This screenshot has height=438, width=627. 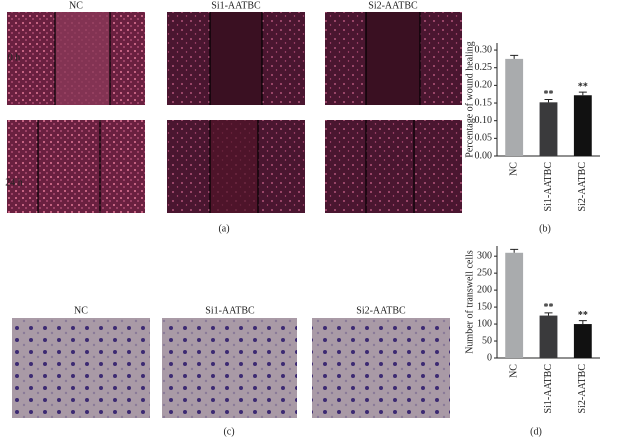 I want to click on row-label: 24 h, so click(x=14, y=182).